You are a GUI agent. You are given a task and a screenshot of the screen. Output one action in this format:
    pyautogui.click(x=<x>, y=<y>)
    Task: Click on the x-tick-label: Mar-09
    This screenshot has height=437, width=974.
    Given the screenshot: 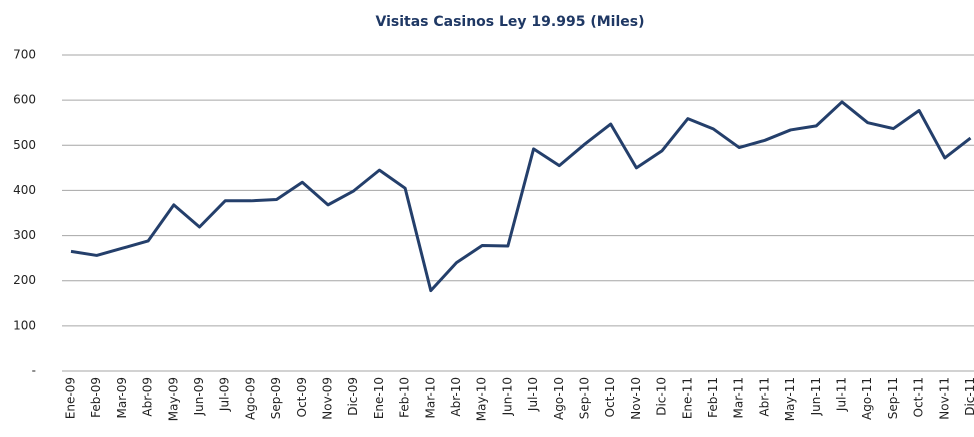 What is the action you would take?
    pyautogui.click(x=122, y=397)
    